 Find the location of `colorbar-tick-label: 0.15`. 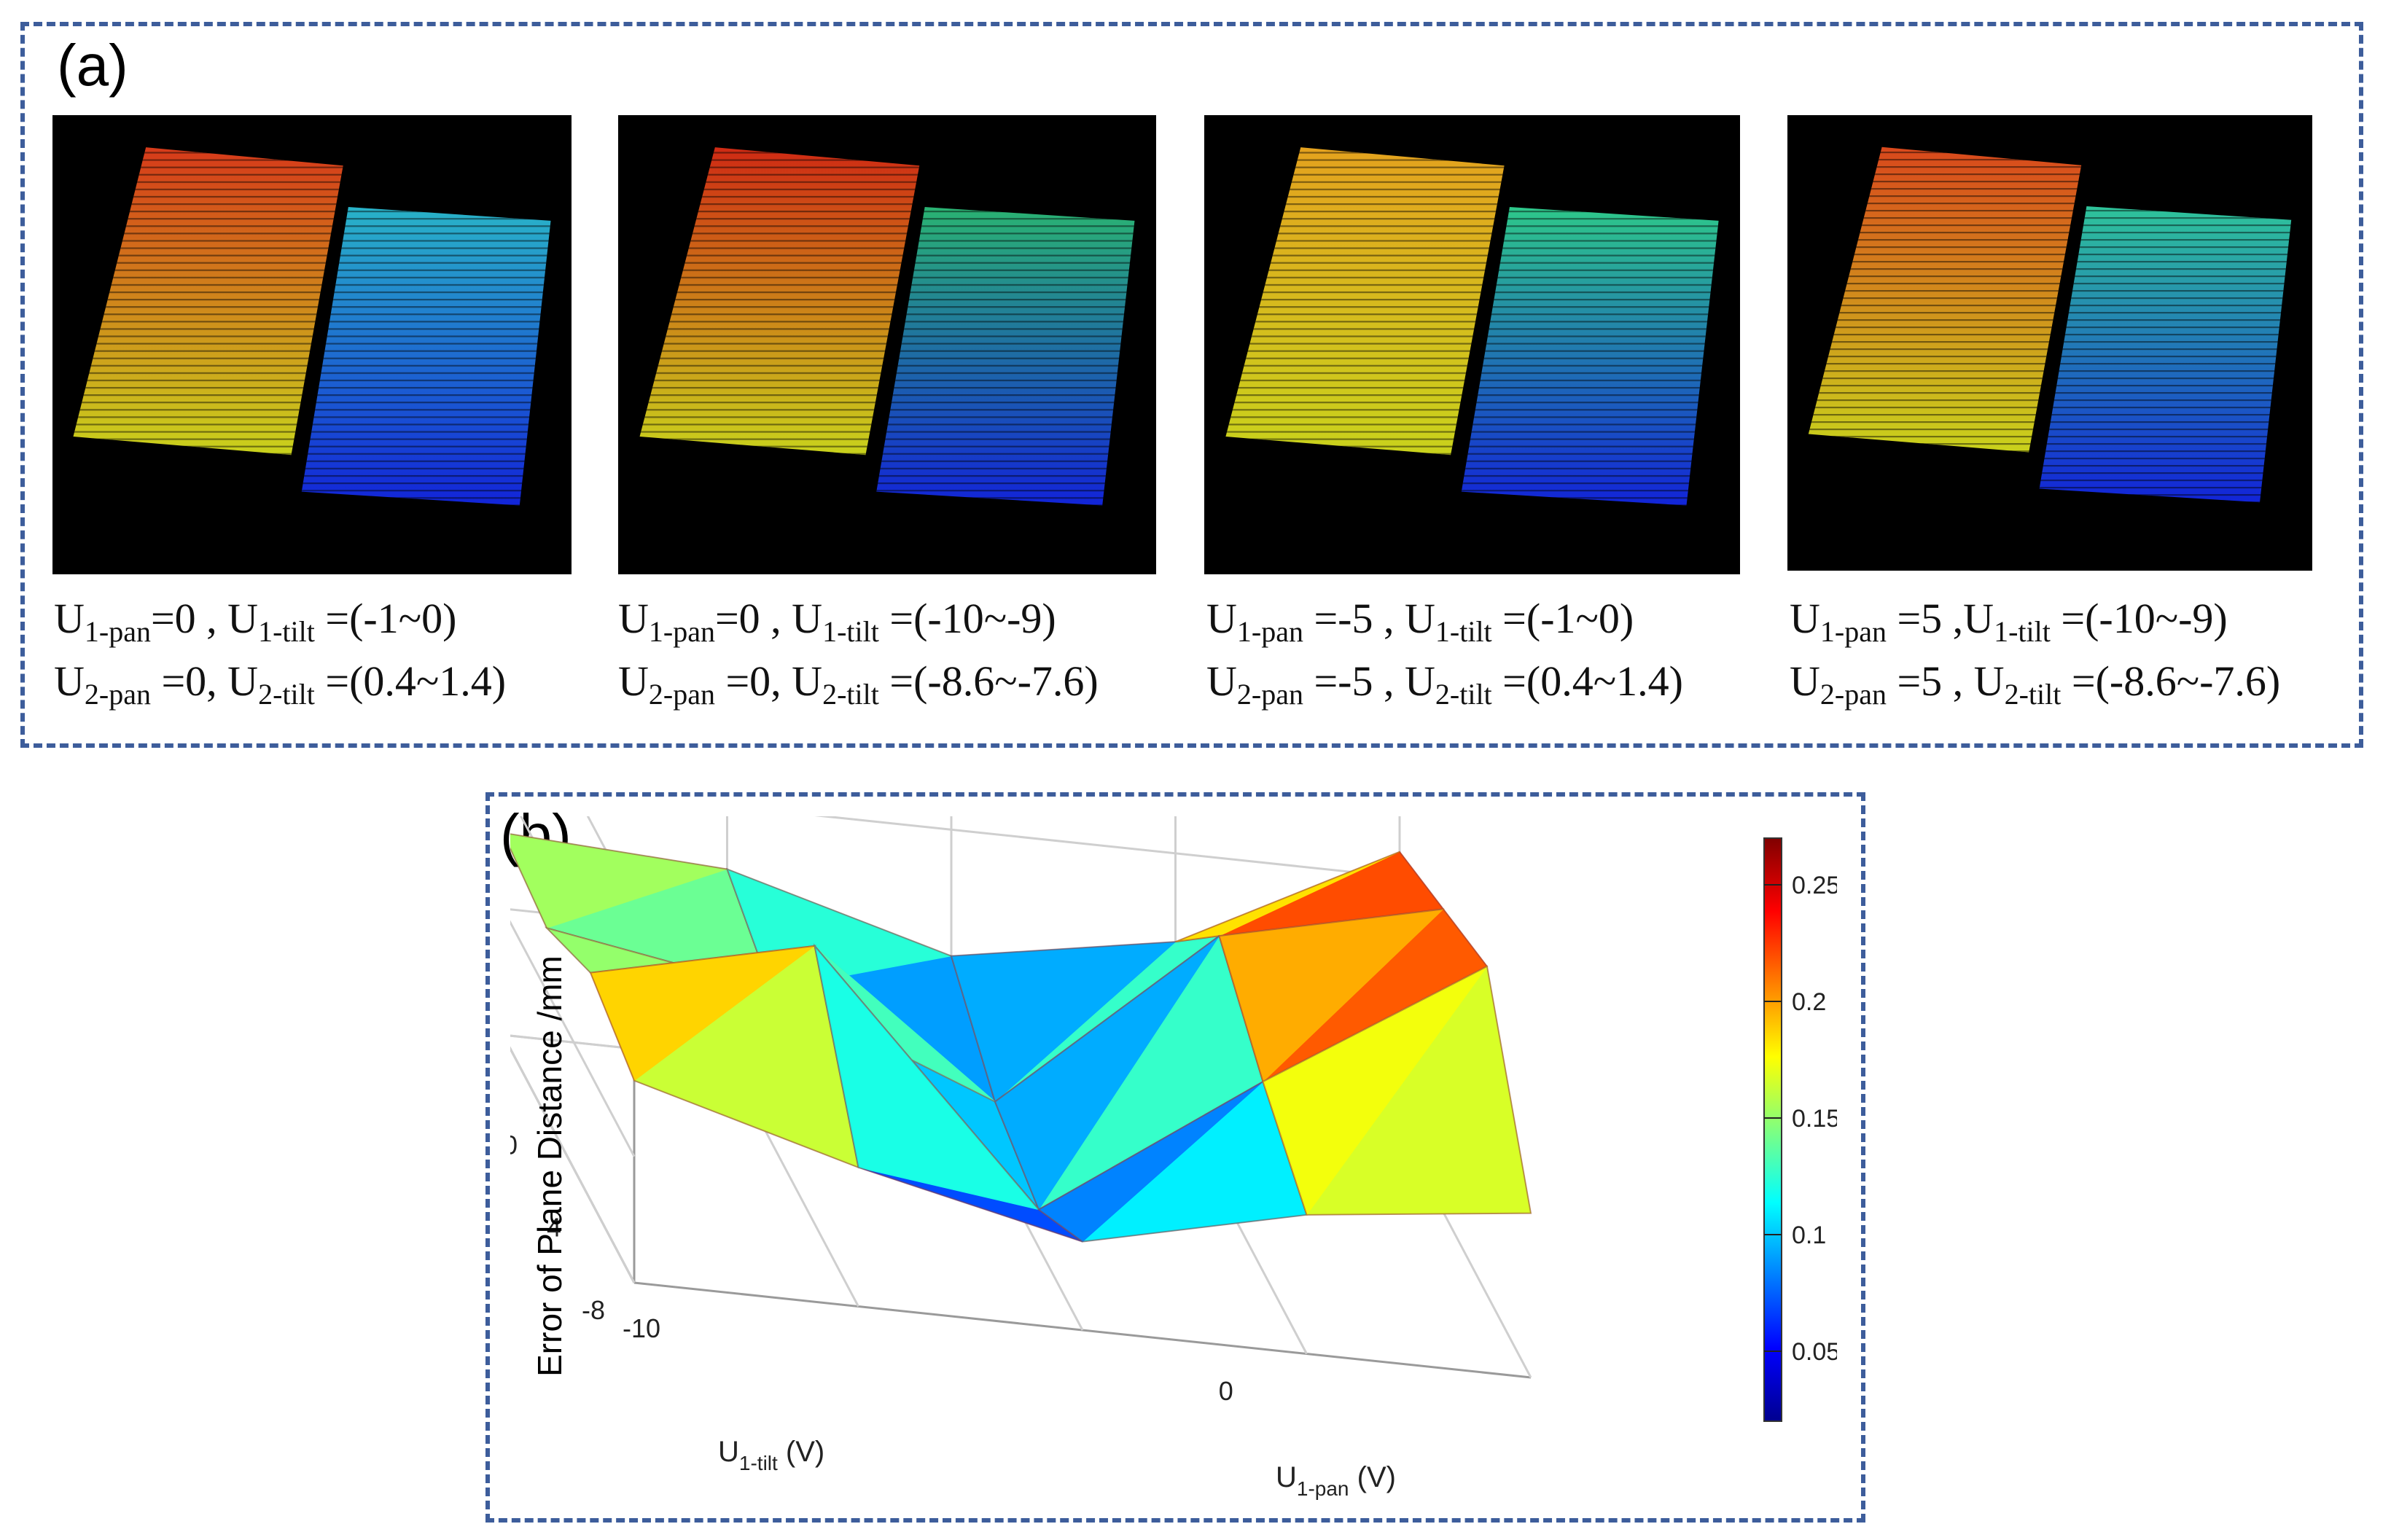

colorbar-tick-label: 0.15 is located at coordinates (1815, 1119).